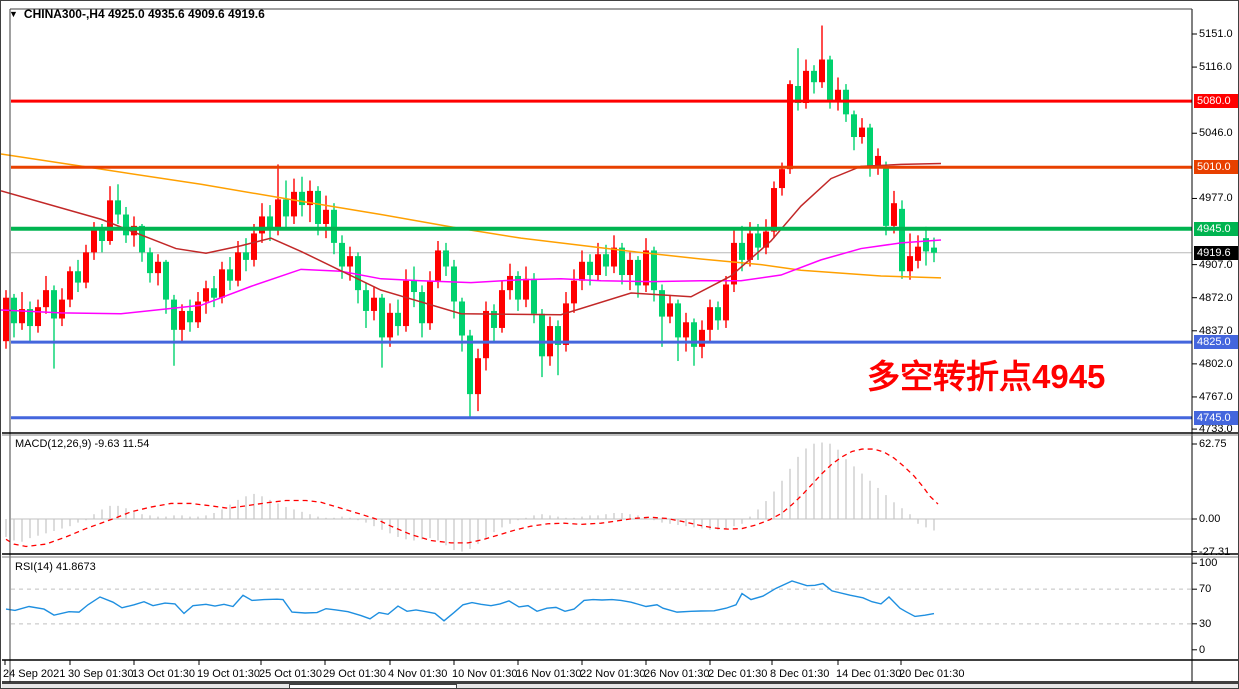 This screenshot has height=689, width=1239. Describe the element at coordinates (1216, 252) in the screenshot. I see `current-price-tag: 4919.6` at that location.